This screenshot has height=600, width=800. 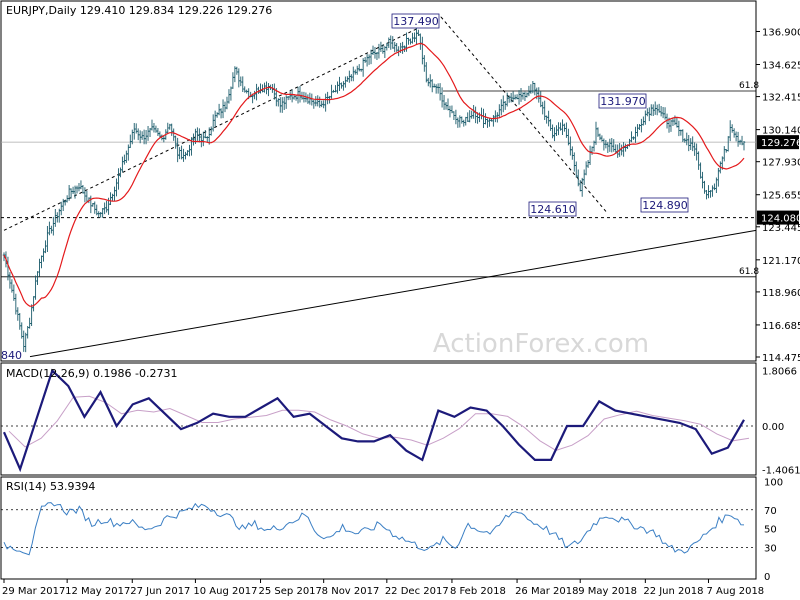 What do you see at coordinates (781, 196) in the screenshot?
I see `price-tick-label: 125.655` at bounding box center [781, 196].